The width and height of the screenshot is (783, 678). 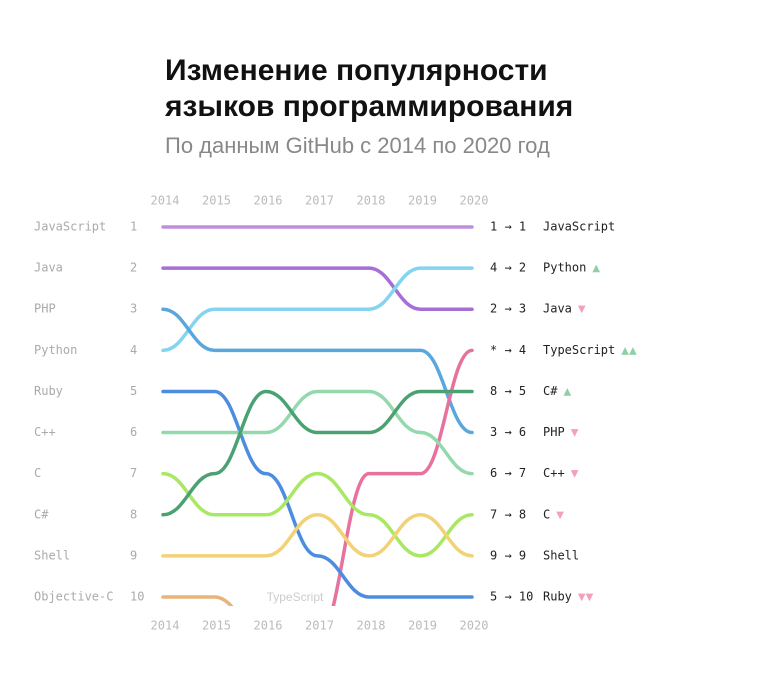 What do you see at coordinates (511, 597) in the screenshot?
I see `rank-change: 5 → 10` at bounding box center [511, 597].